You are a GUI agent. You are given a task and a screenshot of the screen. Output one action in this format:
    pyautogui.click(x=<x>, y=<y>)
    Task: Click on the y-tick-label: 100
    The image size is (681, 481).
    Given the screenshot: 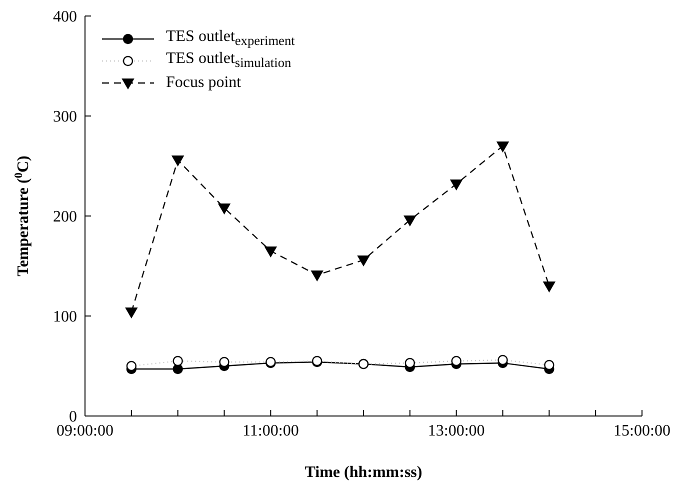 What is the action you would take?
    pyautogui.click(x=65, y=317)
    